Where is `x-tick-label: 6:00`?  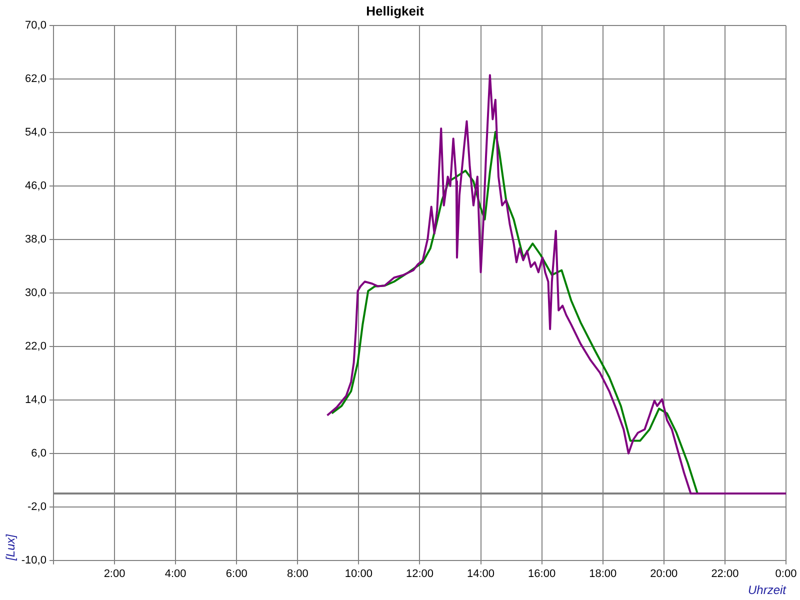 x-tick-label: 6:00 is located at coordinates (237, 574).